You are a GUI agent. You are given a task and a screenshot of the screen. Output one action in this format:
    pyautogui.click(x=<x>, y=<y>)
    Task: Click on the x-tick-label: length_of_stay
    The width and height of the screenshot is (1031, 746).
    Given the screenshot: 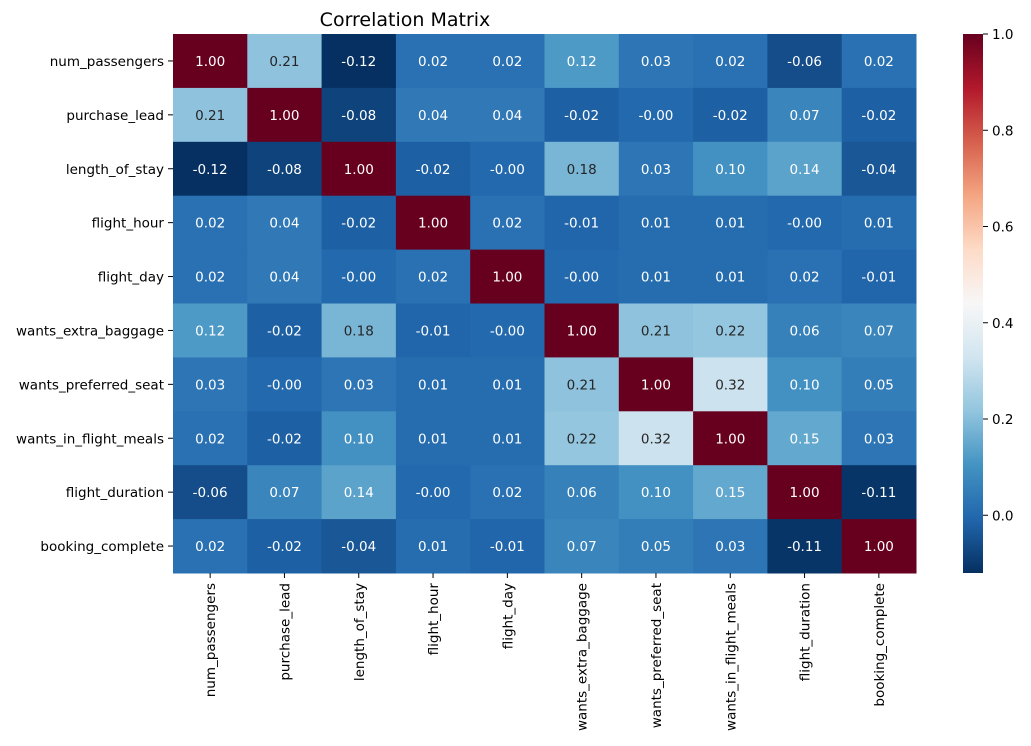 What is the action you would take?
    pyautogui.click(x=360, y=632)
    